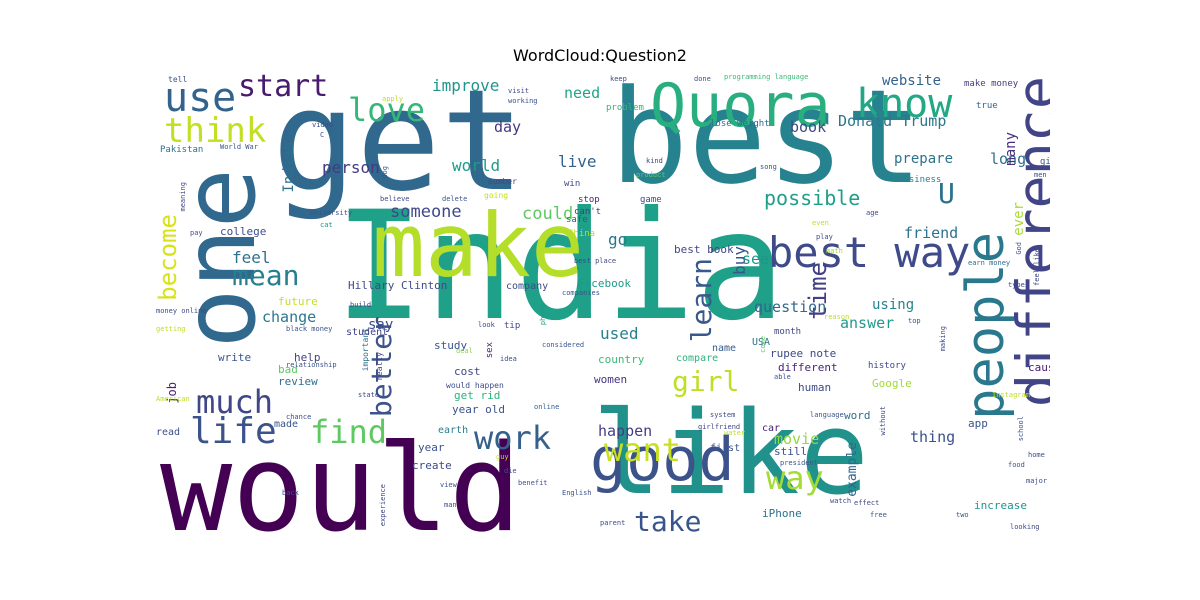 Image resolution: width=1200 pixels, height=600 pixels. Describe the element at coordinates (239, 147) in the screenshot. I see `word-world-war: World War` at that location.